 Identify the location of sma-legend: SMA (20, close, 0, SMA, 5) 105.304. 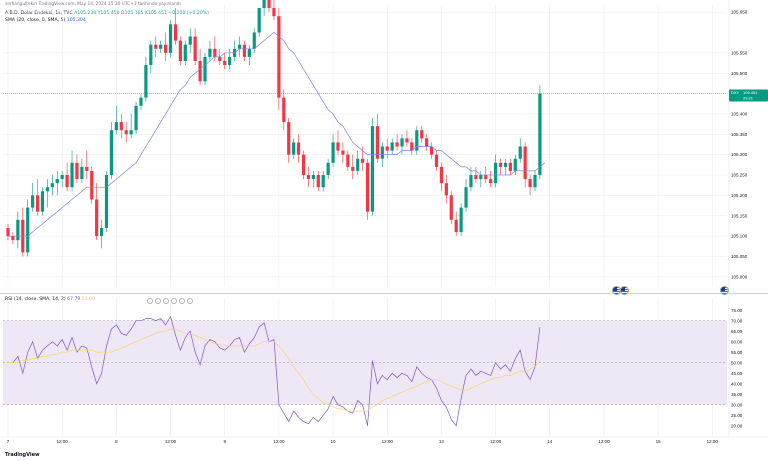
(45, 21).